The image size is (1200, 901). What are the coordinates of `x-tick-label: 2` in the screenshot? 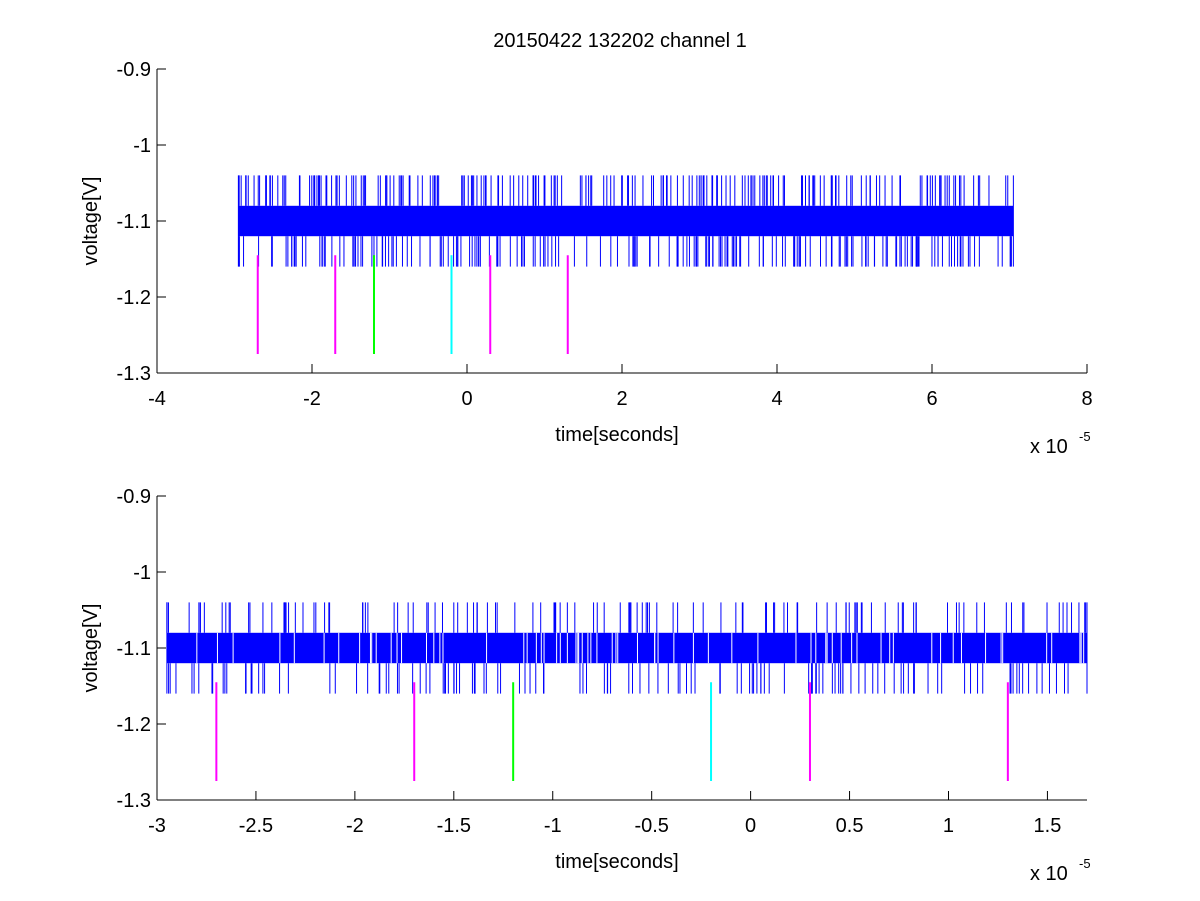 It's located at (621, 399).